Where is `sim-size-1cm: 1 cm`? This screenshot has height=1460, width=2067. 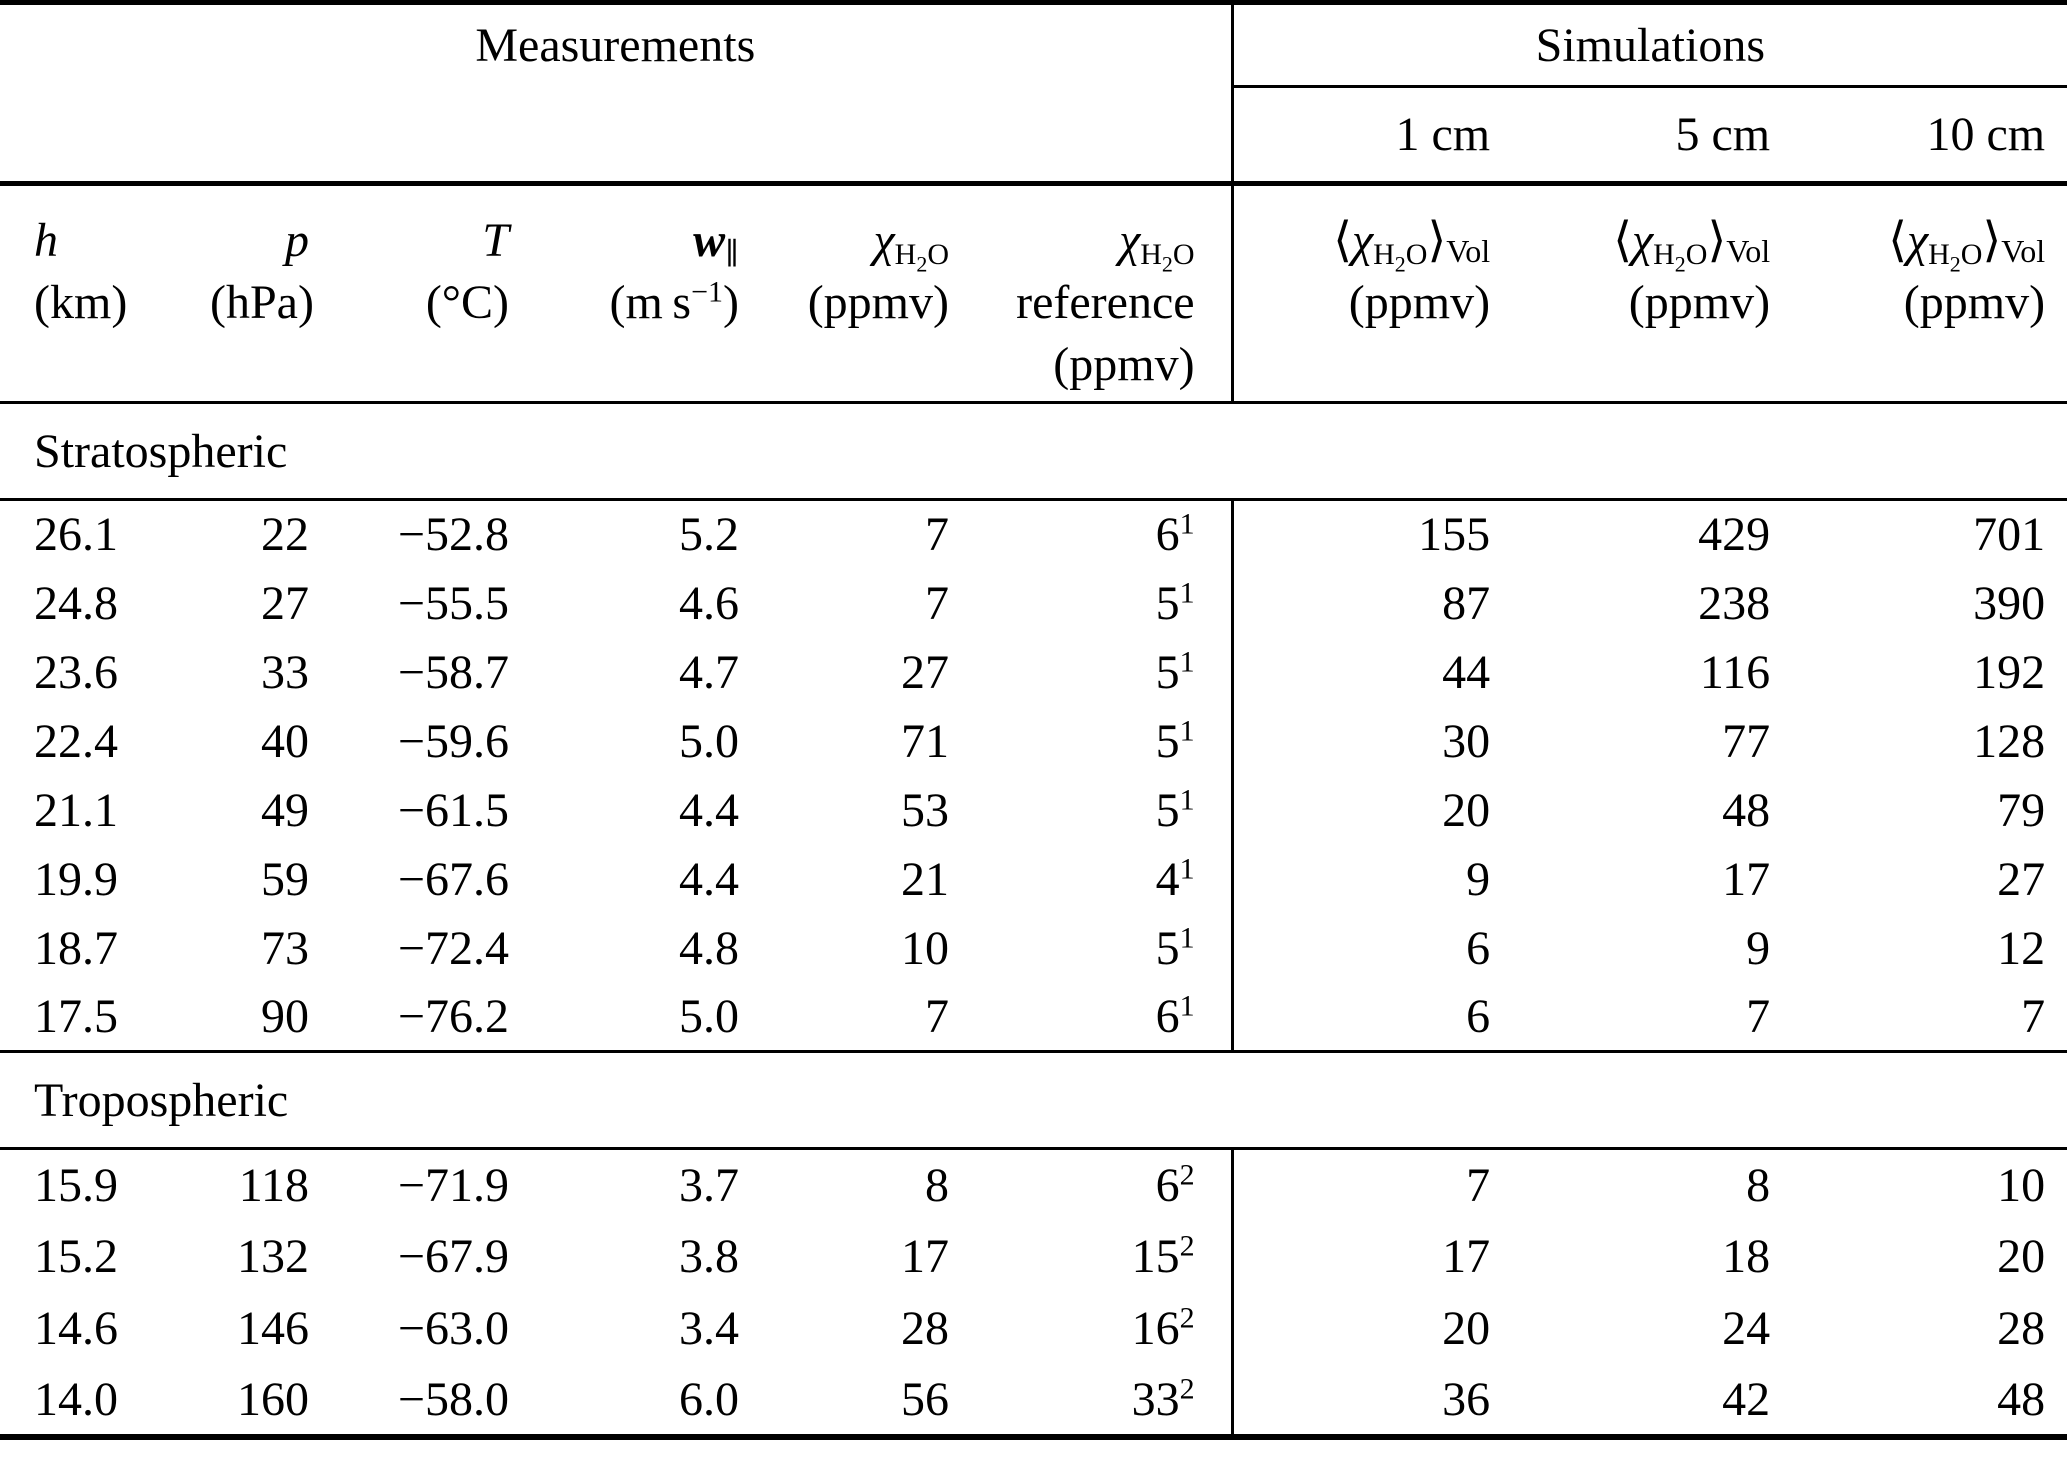
sim-size-1cm: 1 cm is located at coordinates (1371, 135).